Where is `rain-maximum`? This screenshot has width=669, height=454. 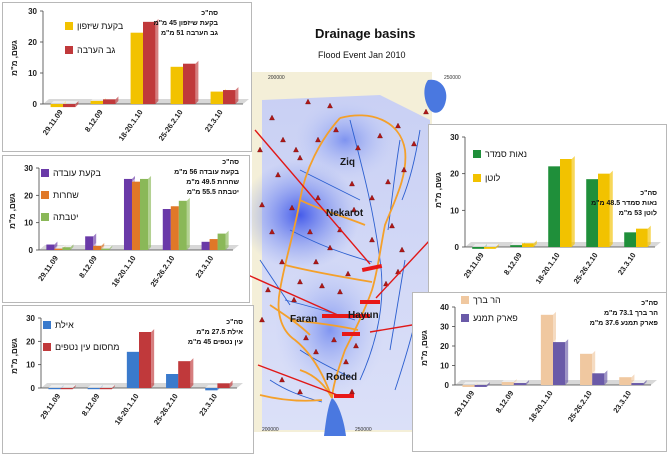
rain-maximum is located at coordinates (300, 215).